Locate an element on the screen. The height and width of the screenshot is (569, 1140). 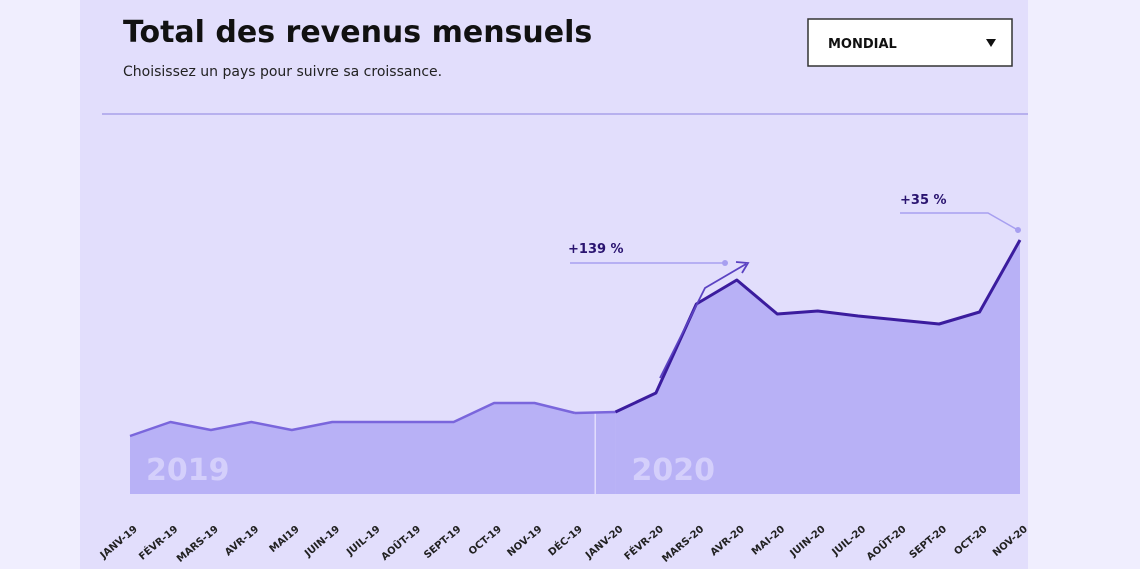
line-join is located at coordinates (595, 412).